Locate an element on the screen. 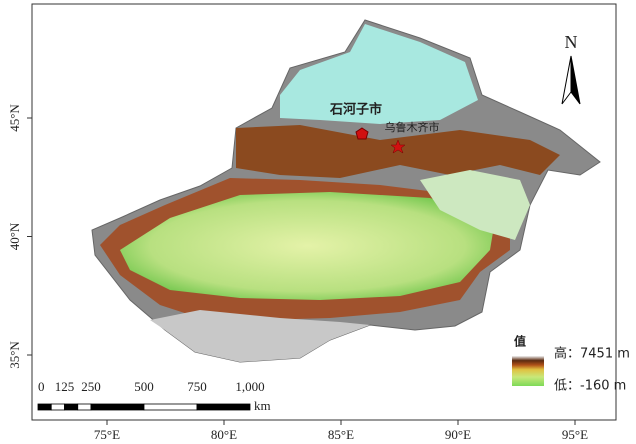  scale-label: 1,000 is located at coordinates (249, 386).